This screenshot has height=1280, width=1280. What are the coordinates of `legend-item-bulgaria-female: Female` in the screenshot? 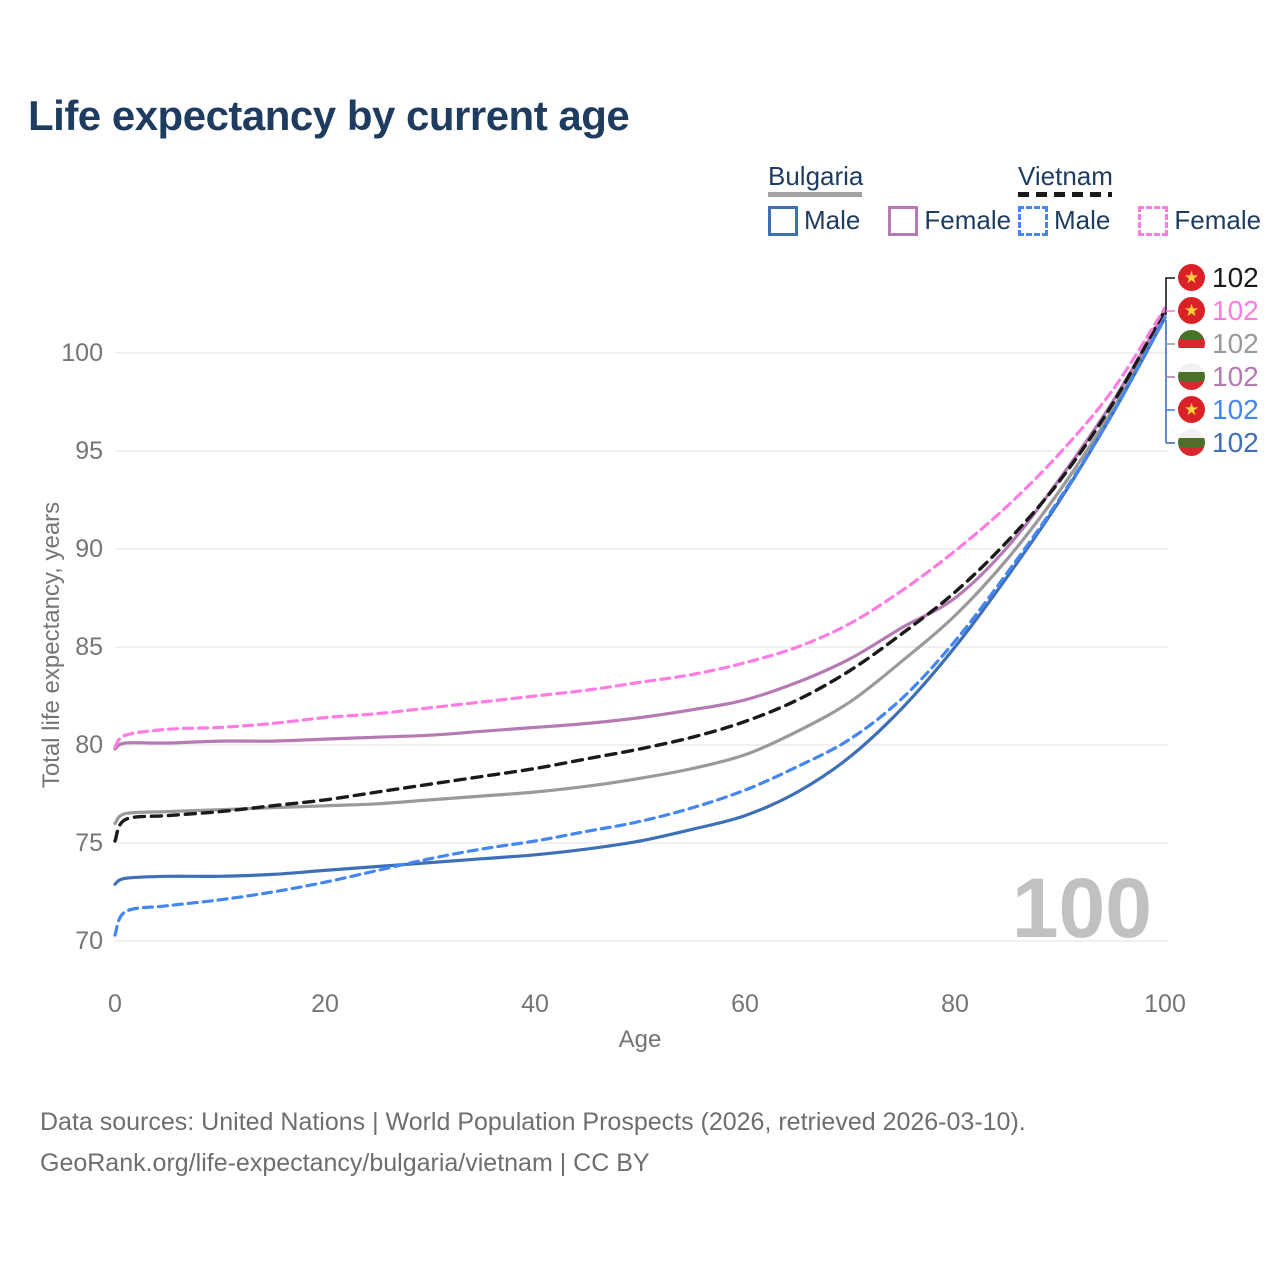 It's located at (949, 220).